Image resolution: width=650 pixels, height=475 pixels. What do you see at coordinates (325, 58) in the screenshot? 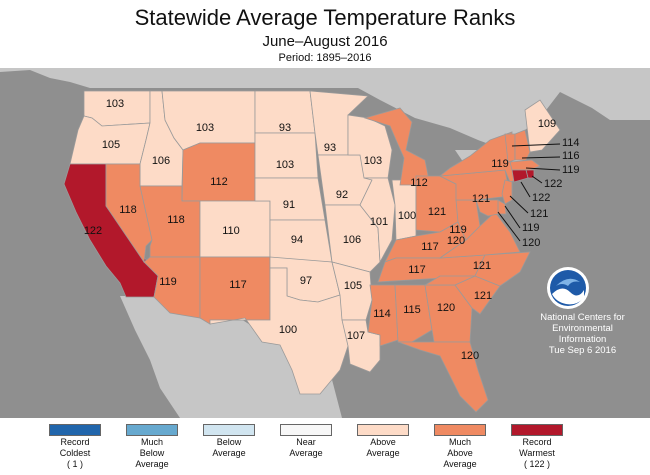
I see `period-label: Period: 1895–2016` at bounding box center [325, 58].